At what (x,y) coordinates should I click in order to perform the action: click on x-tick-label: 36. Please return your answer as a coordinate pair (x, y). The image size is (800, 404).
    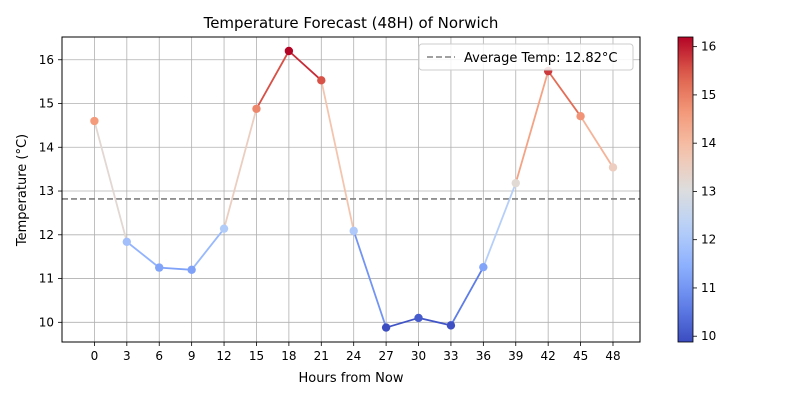
    Looking at the image, I should click on (483, 356).